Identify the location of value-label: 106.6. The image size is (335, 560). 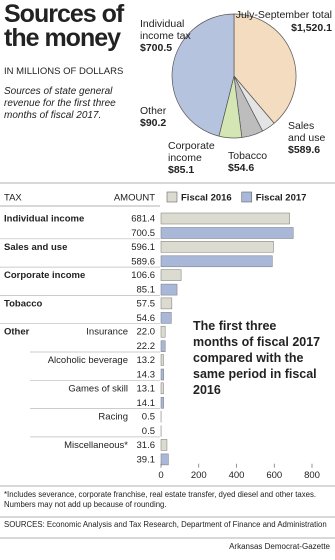
(143, 275).